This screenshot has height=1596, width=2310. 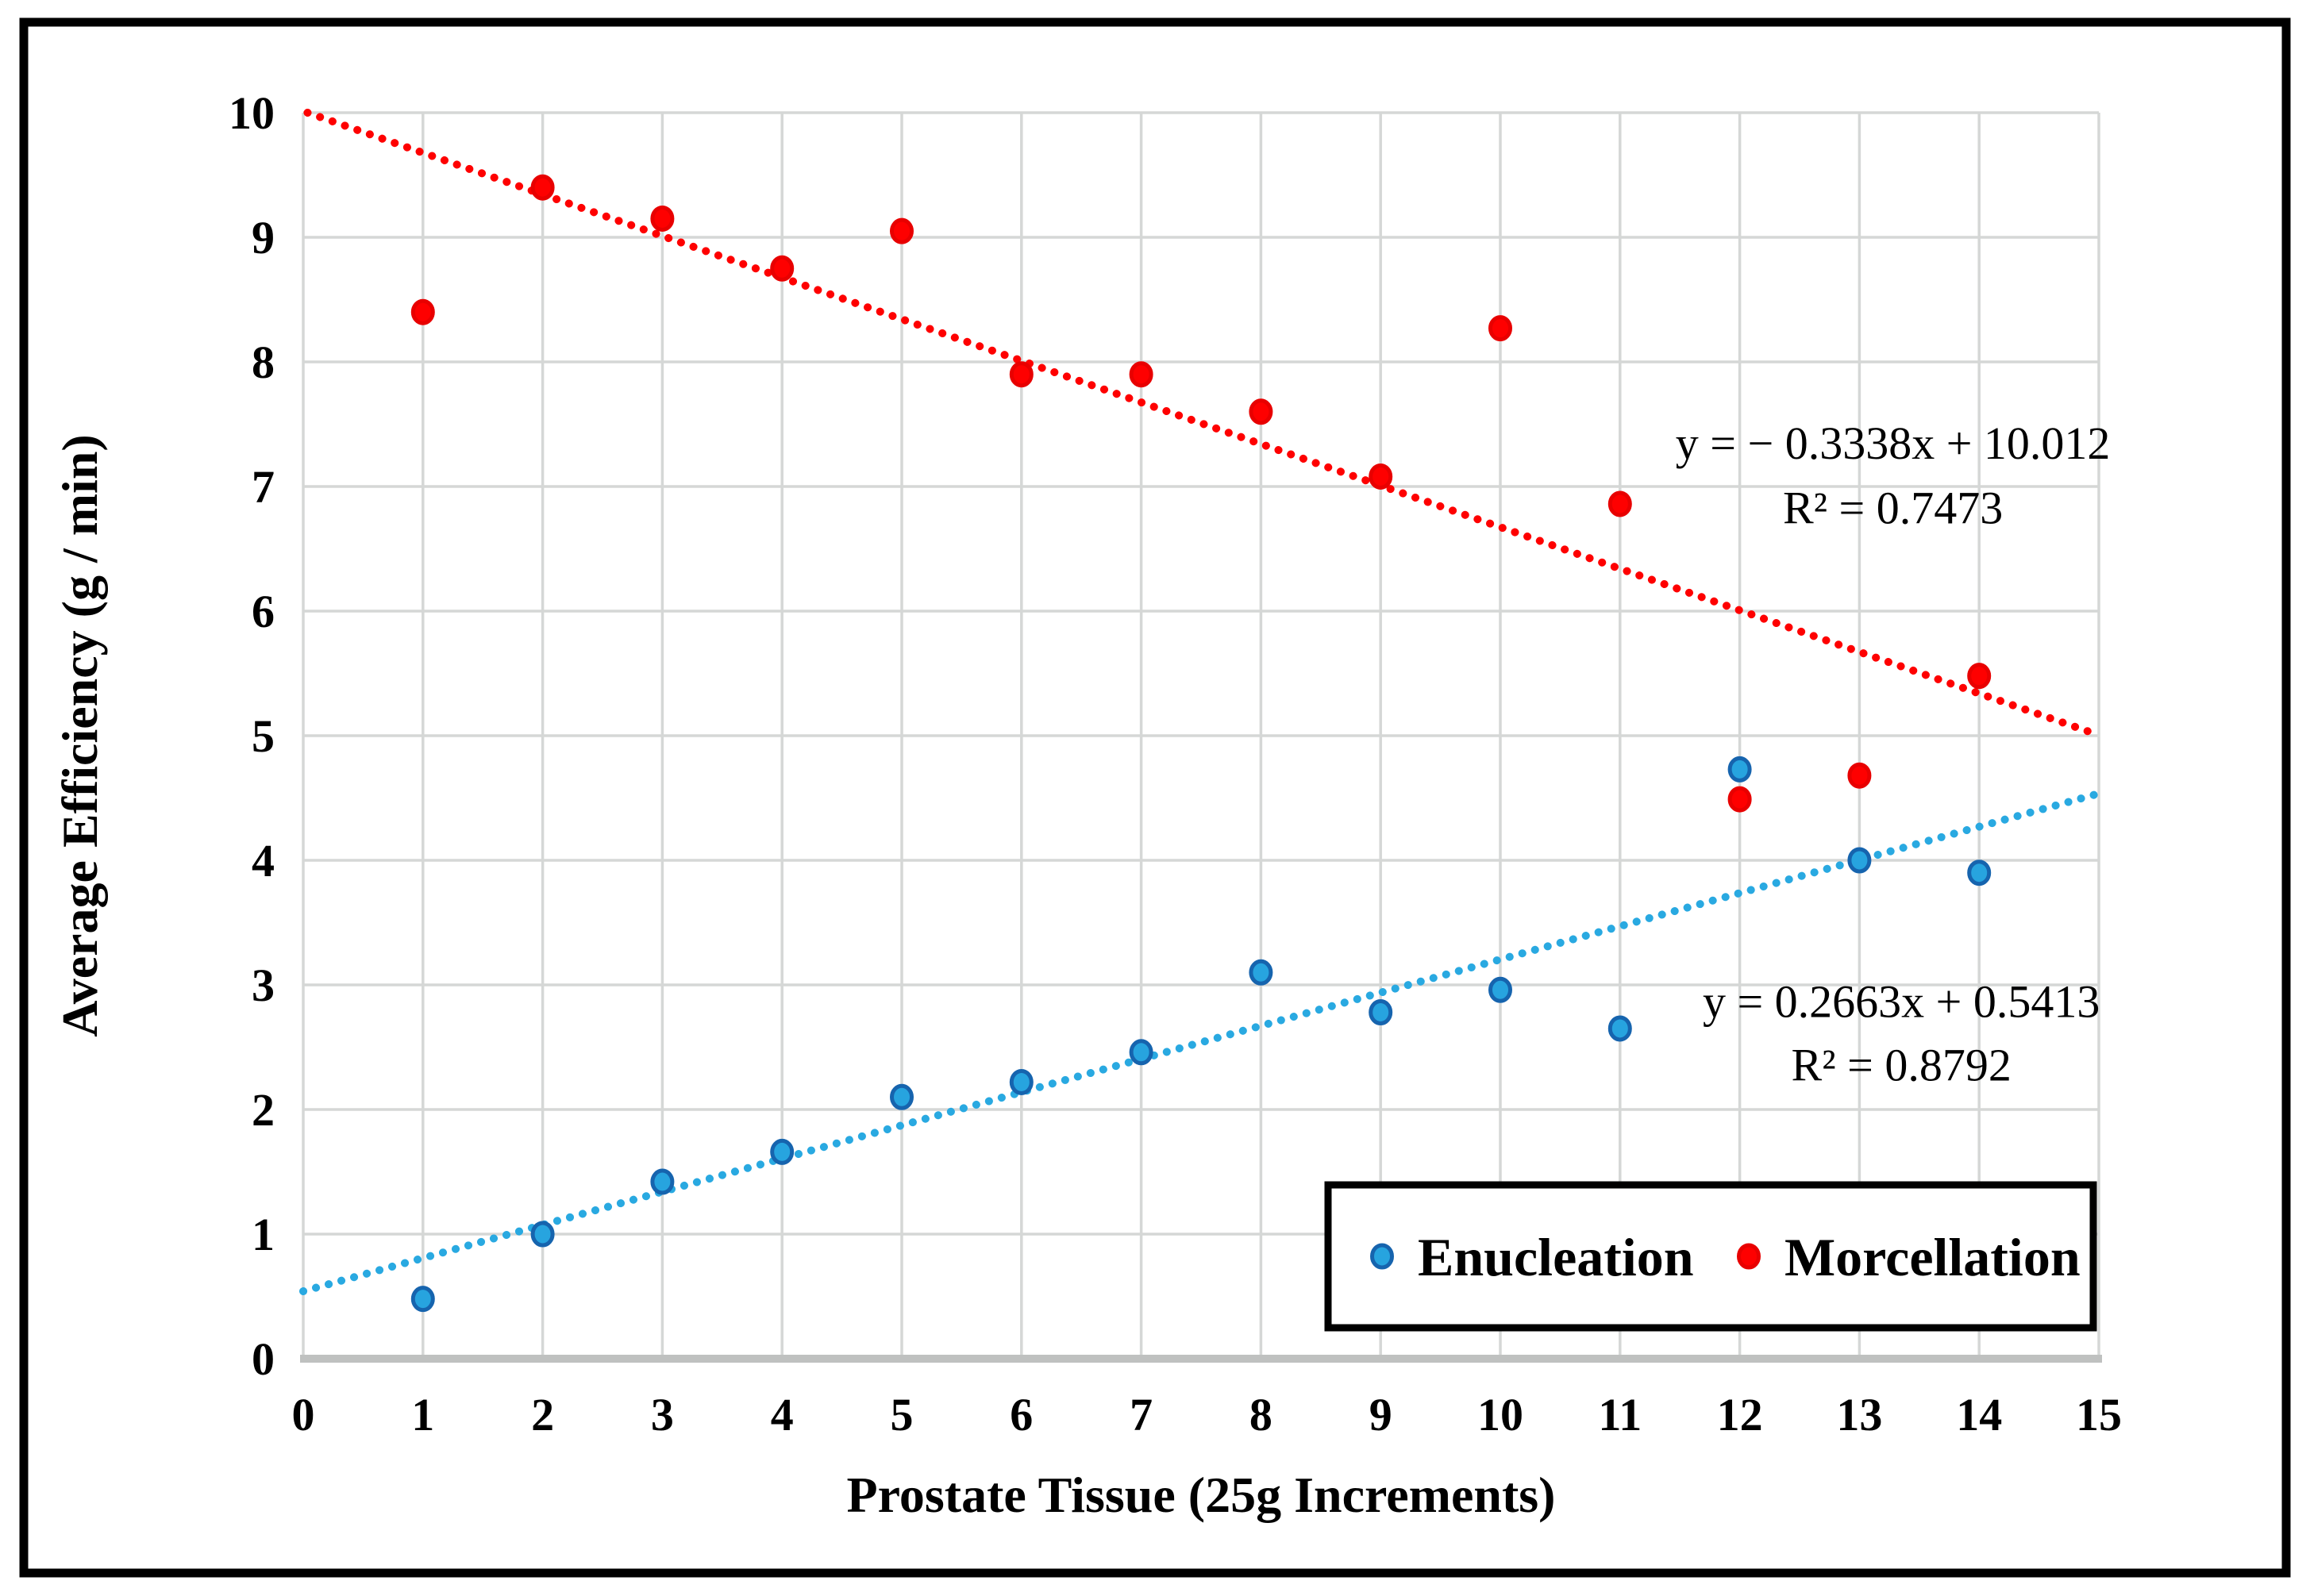 I want to click on legend-item-morcellation: Morcellation, so click(x=1932, y=1257).